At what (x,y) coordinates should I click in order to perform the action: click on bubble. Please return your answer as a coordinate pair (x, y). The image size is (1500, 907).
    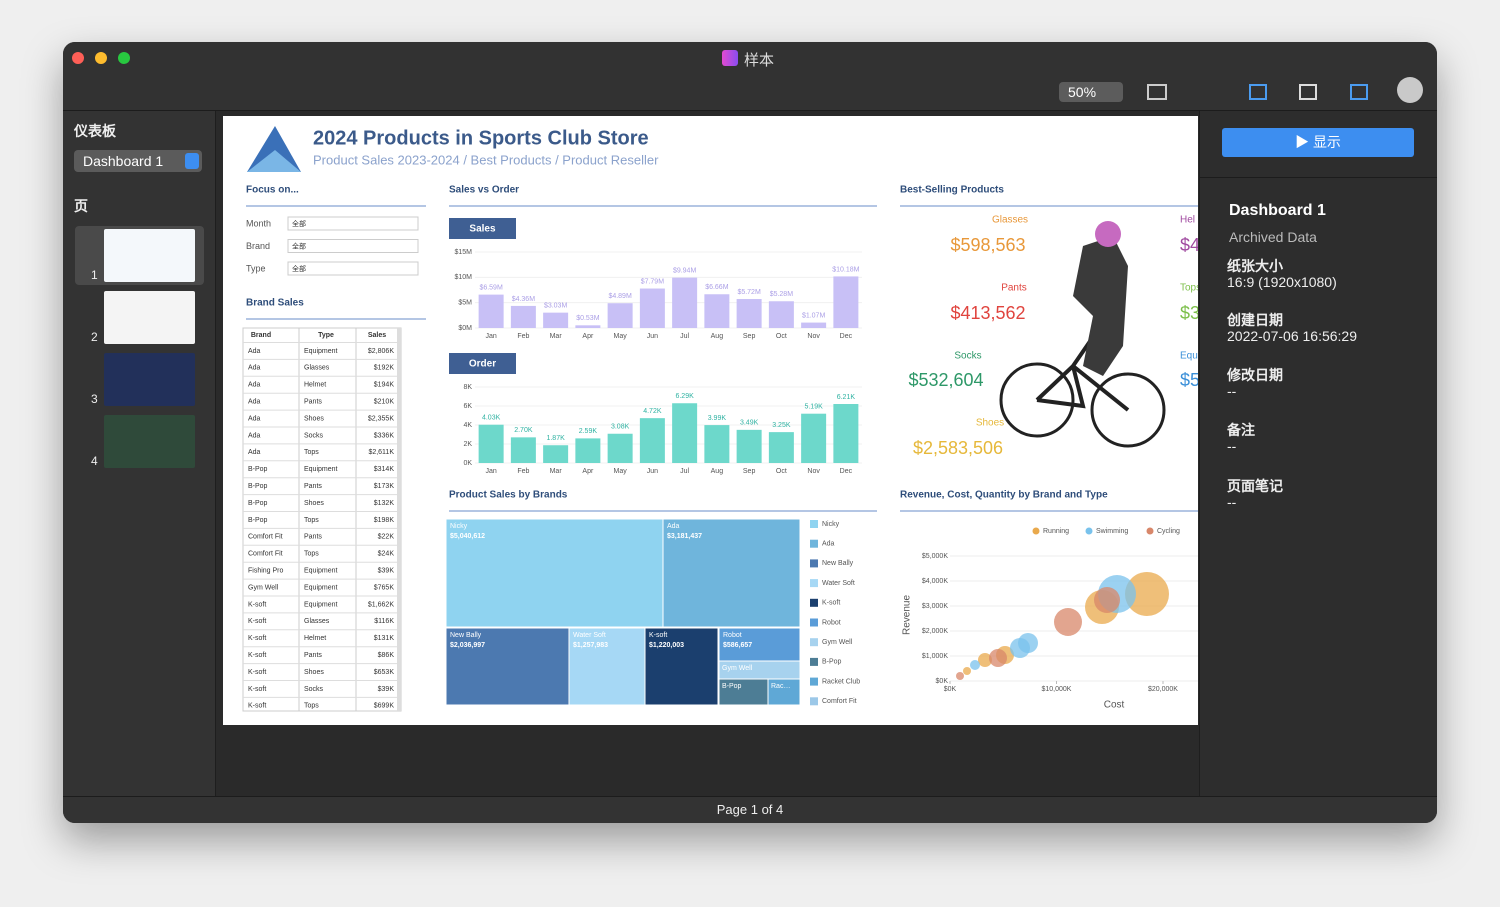
    Looking at the image, I should click on (1028, 643).